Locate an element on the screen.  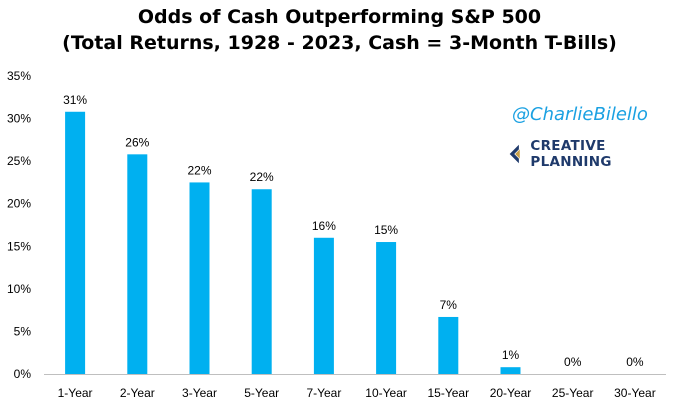
y-tick-label: 10% is located at coordinates (19, 289).